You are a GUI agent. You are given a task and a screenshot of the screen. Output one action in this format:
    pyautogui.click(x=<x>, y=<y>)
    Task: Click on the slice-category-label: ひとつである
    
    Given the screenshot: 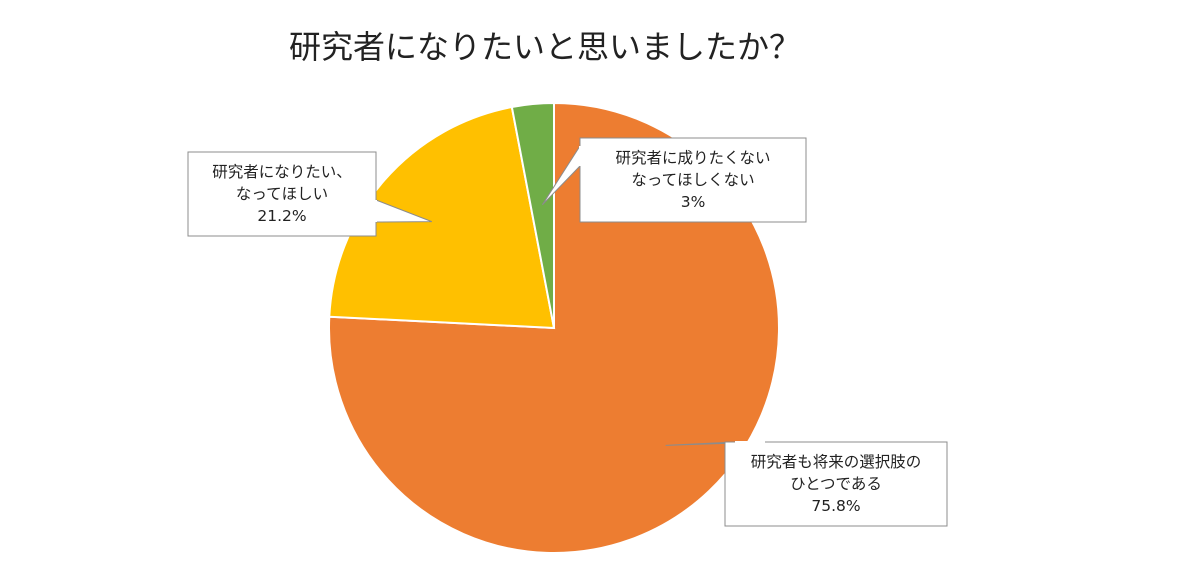 What is the action you would take?
    pyautogui.click(x=836, y=484)
    